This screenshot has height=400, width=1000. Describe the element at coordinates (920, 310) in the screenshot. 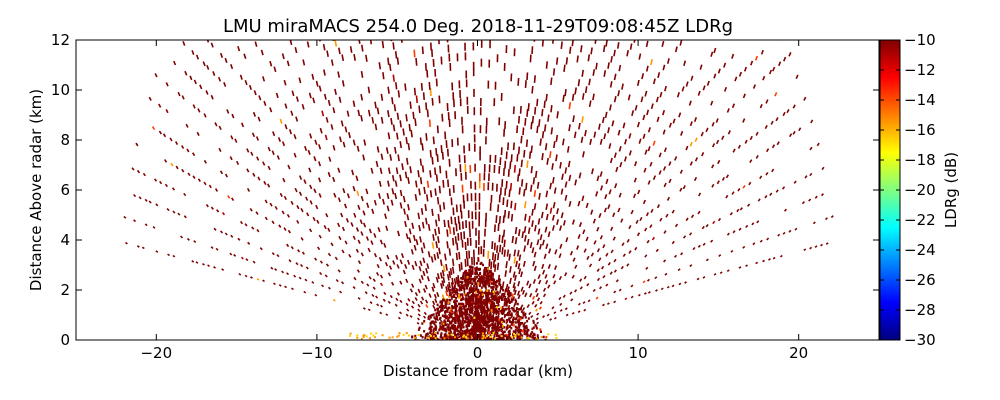

I see `colorbar-tick-label: −28` at that location.